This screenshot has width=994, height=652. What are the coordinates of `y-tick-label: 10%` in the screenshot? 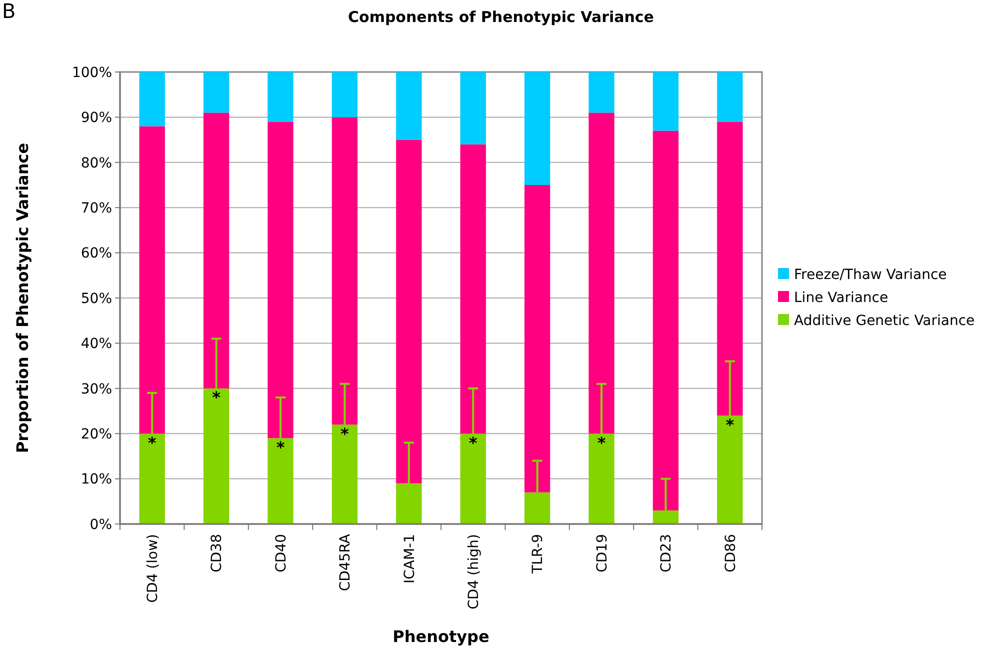 It's located at (96, 480).